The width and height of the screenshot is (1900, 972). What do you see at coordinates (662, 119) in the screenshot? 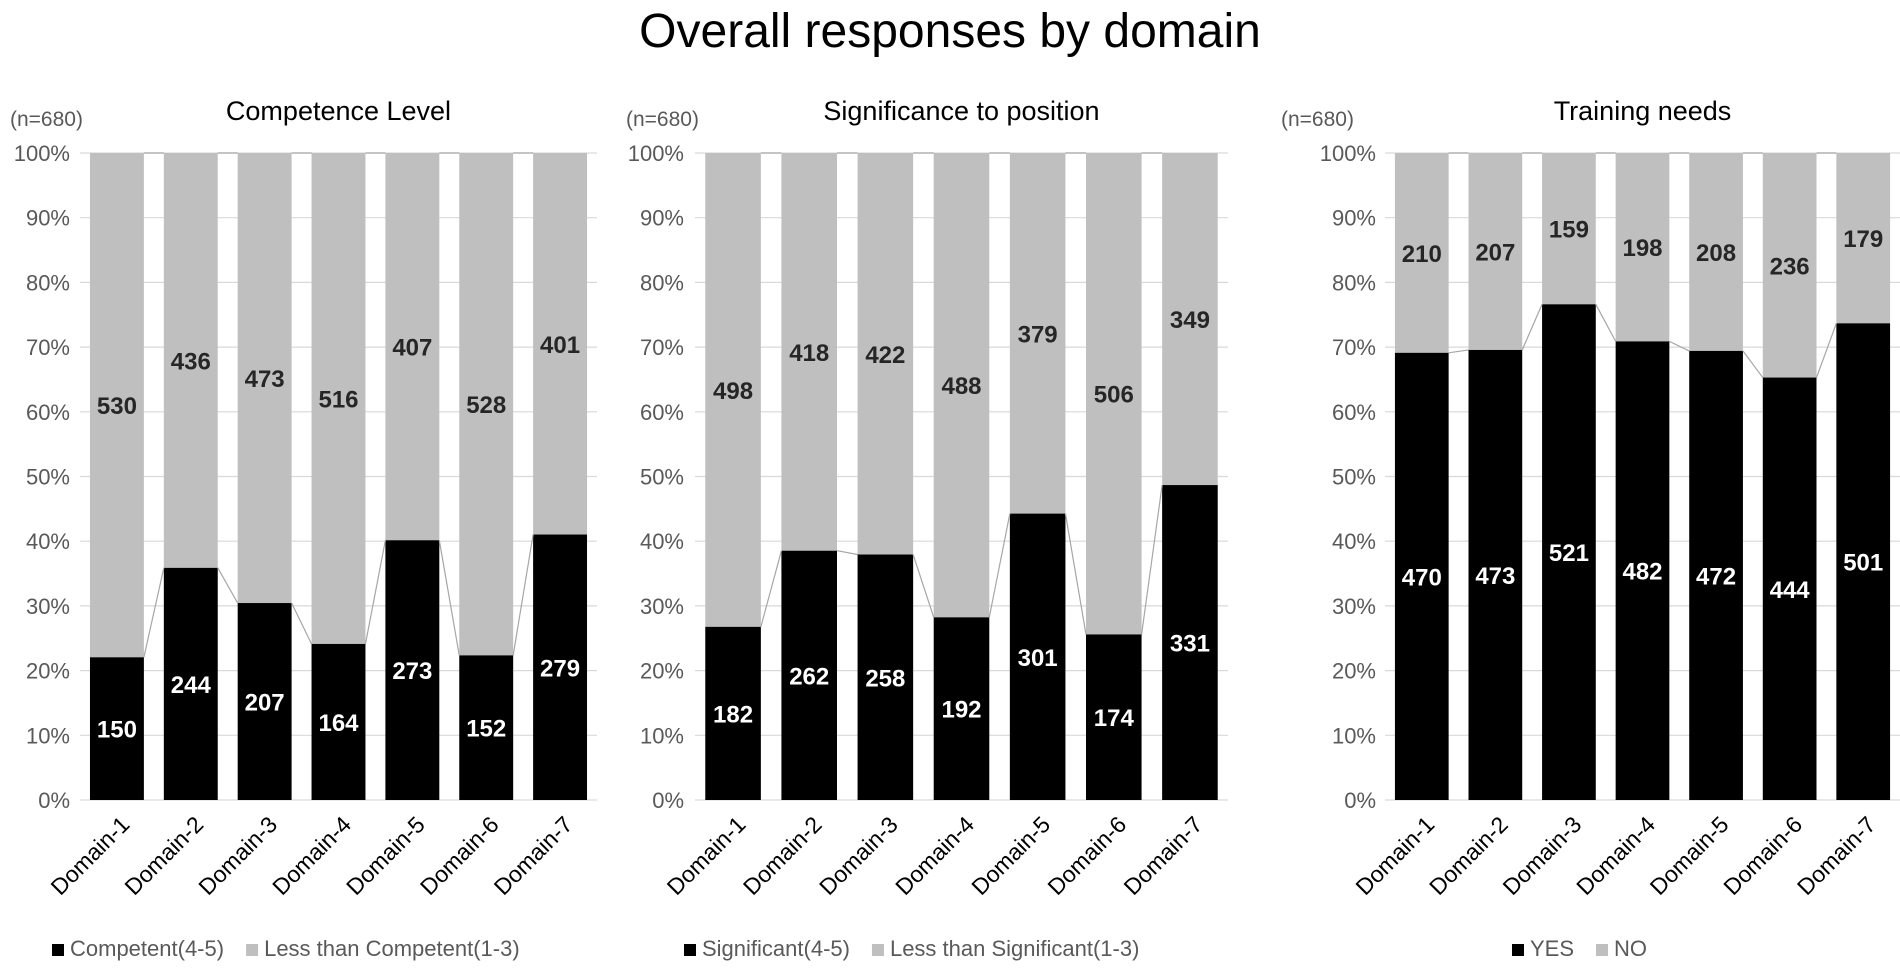
I see `sample-size-label: (n=680)` at bounding box center [662, 119].